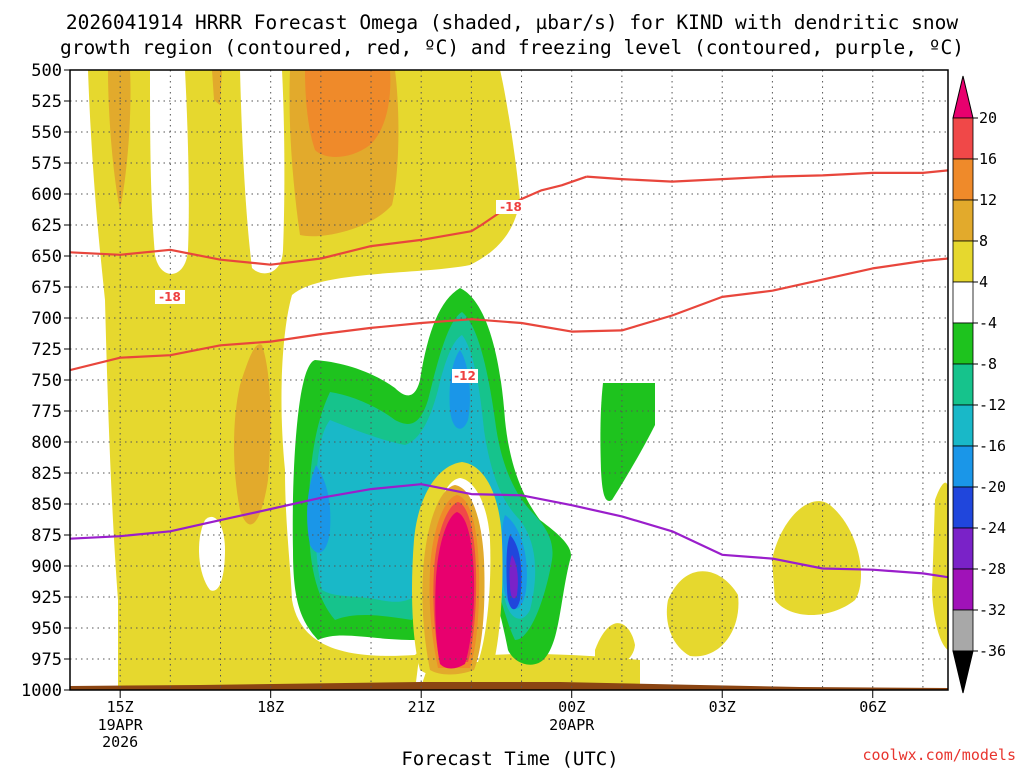  What do you see at coordinates (983, 241) in the screenshot?
I see `colorbar-label: 8` at bounding box center [983, 241].